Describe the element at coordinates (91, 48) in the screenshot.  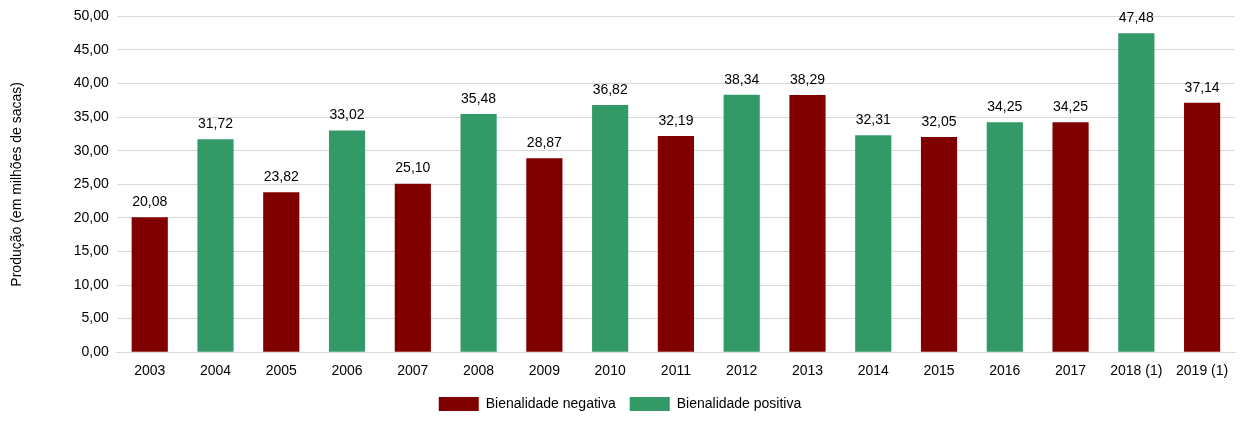
I see `y-tick-label: 45,00` at that location.